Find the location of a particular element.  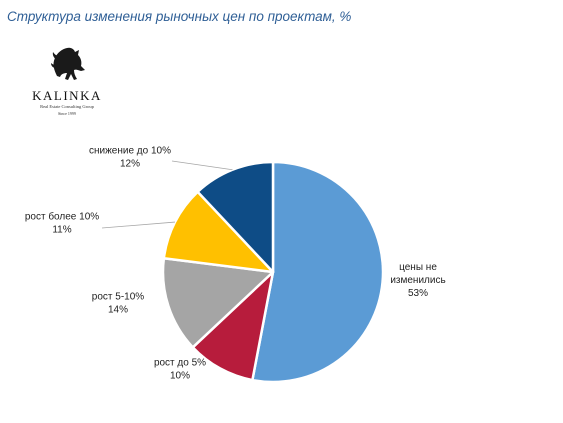

logo-name: KALINKA is located at coordinates (67, 95).